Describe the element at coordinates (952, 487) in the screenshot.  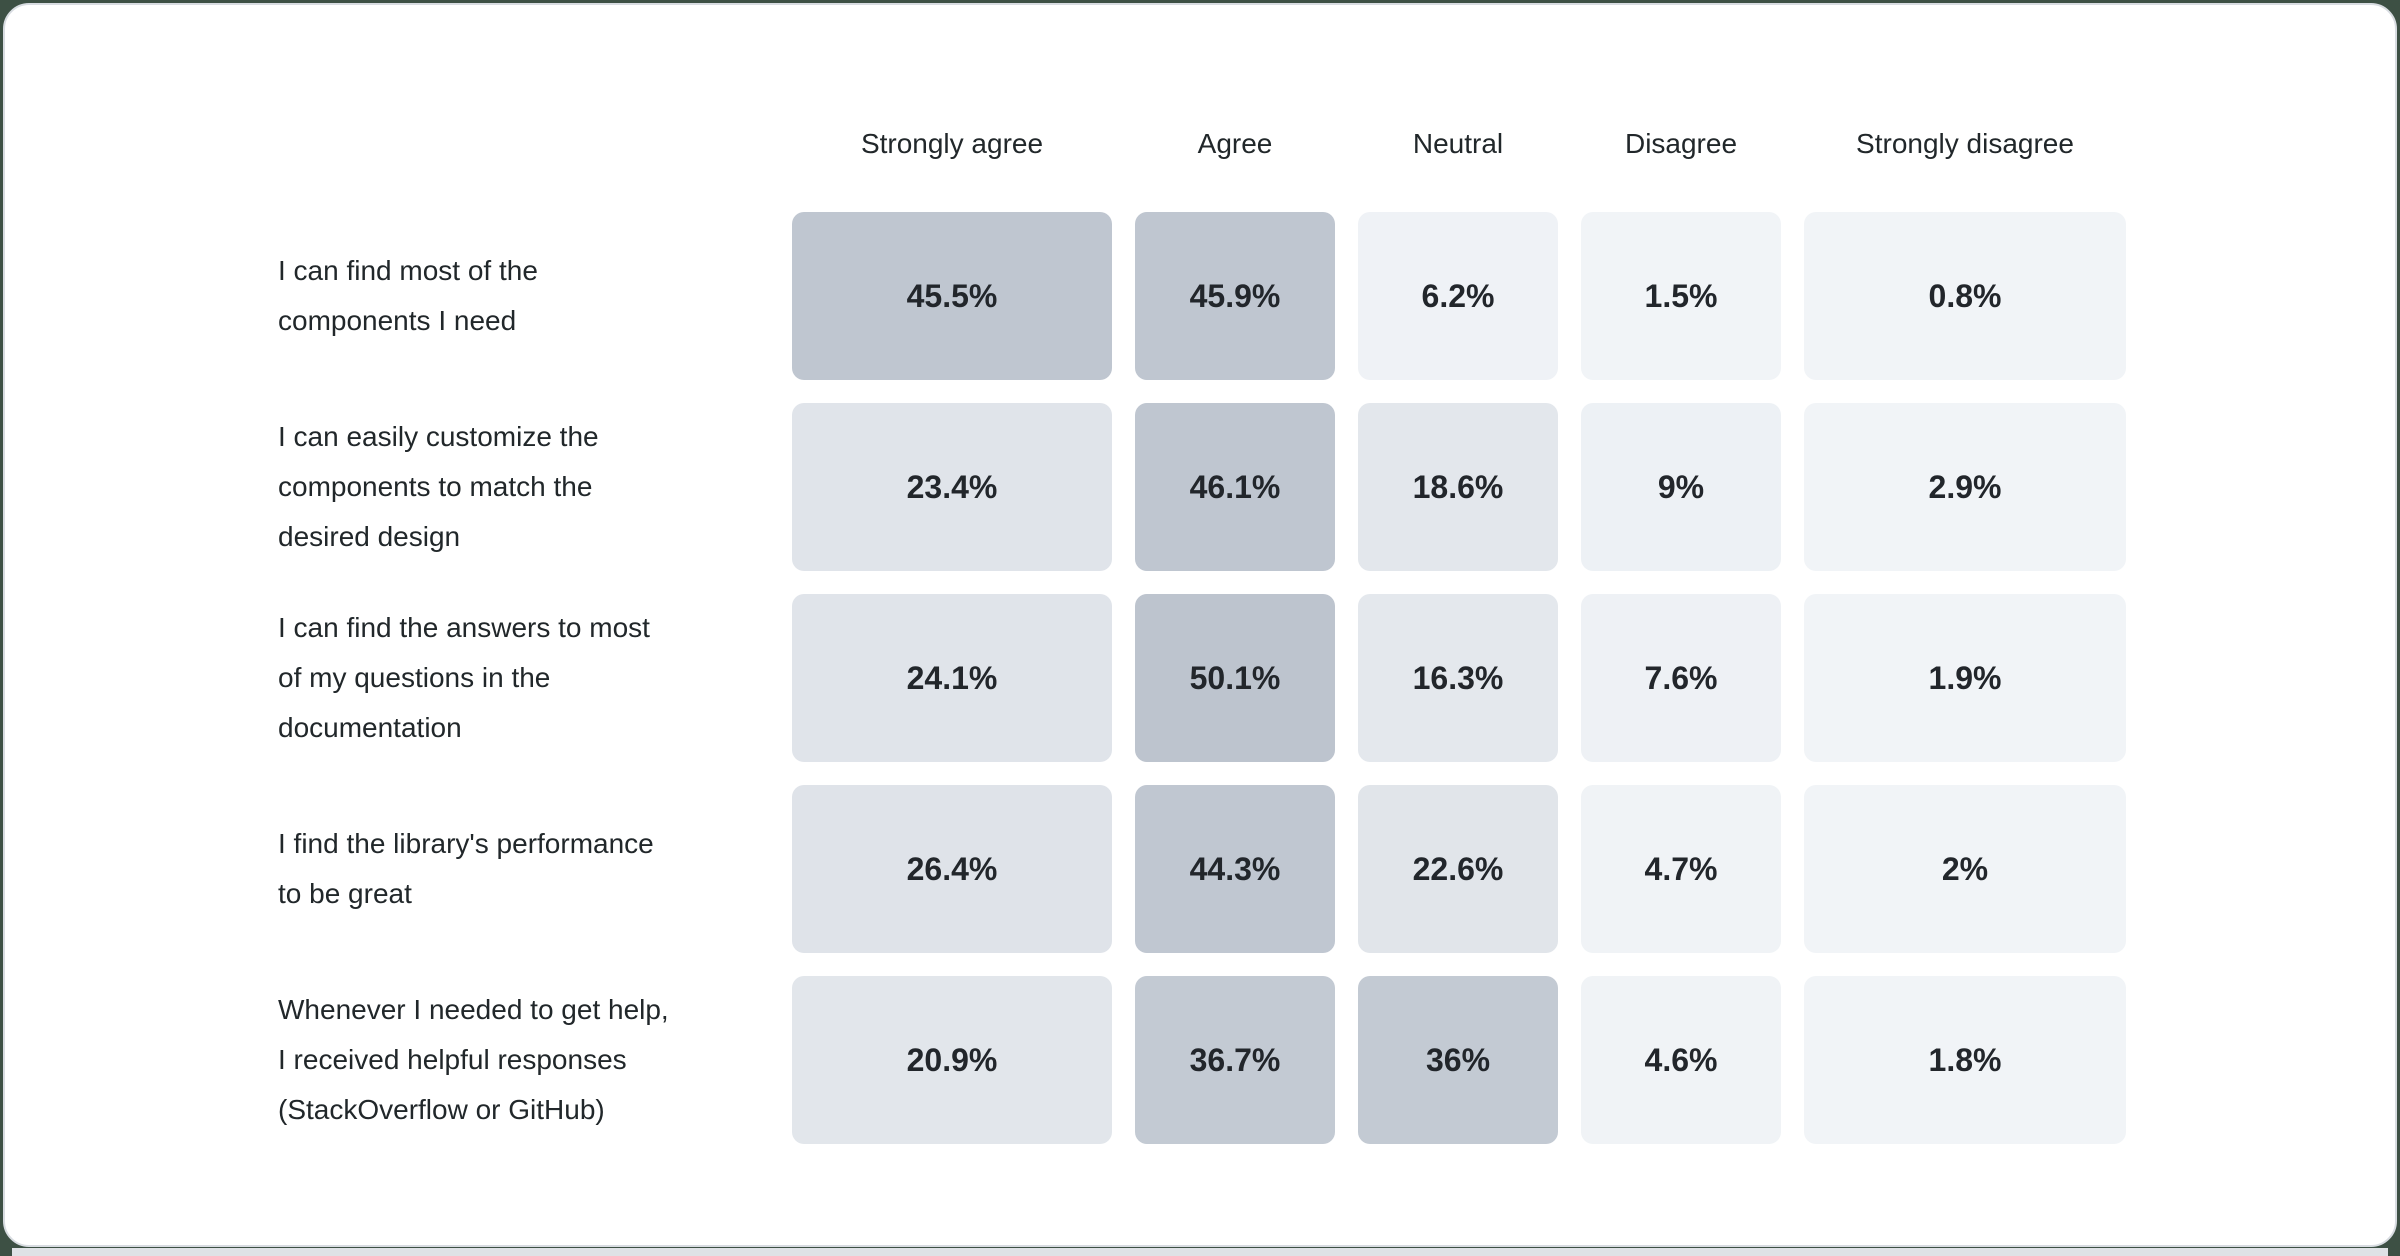
I see `heatmap-cell: 23.4%` at that location.